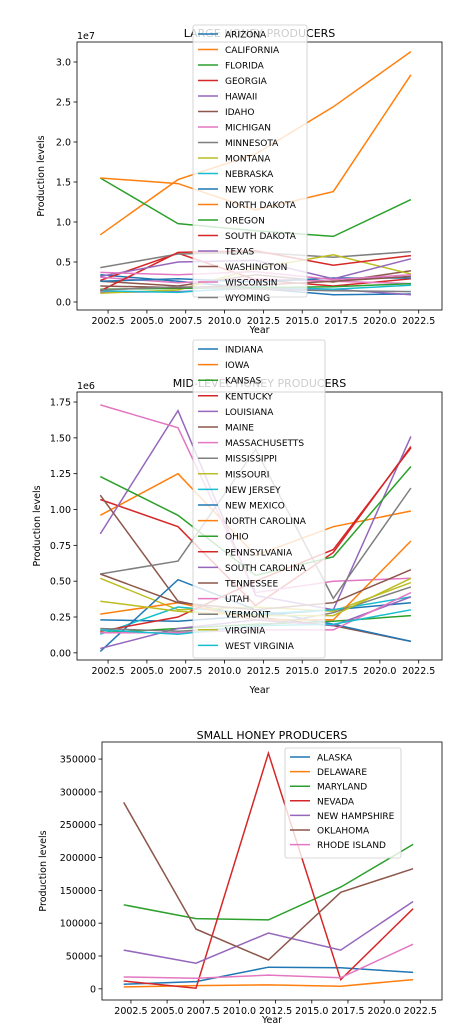  I want to click on y-tick-label: 1.75, so click(60, 403).